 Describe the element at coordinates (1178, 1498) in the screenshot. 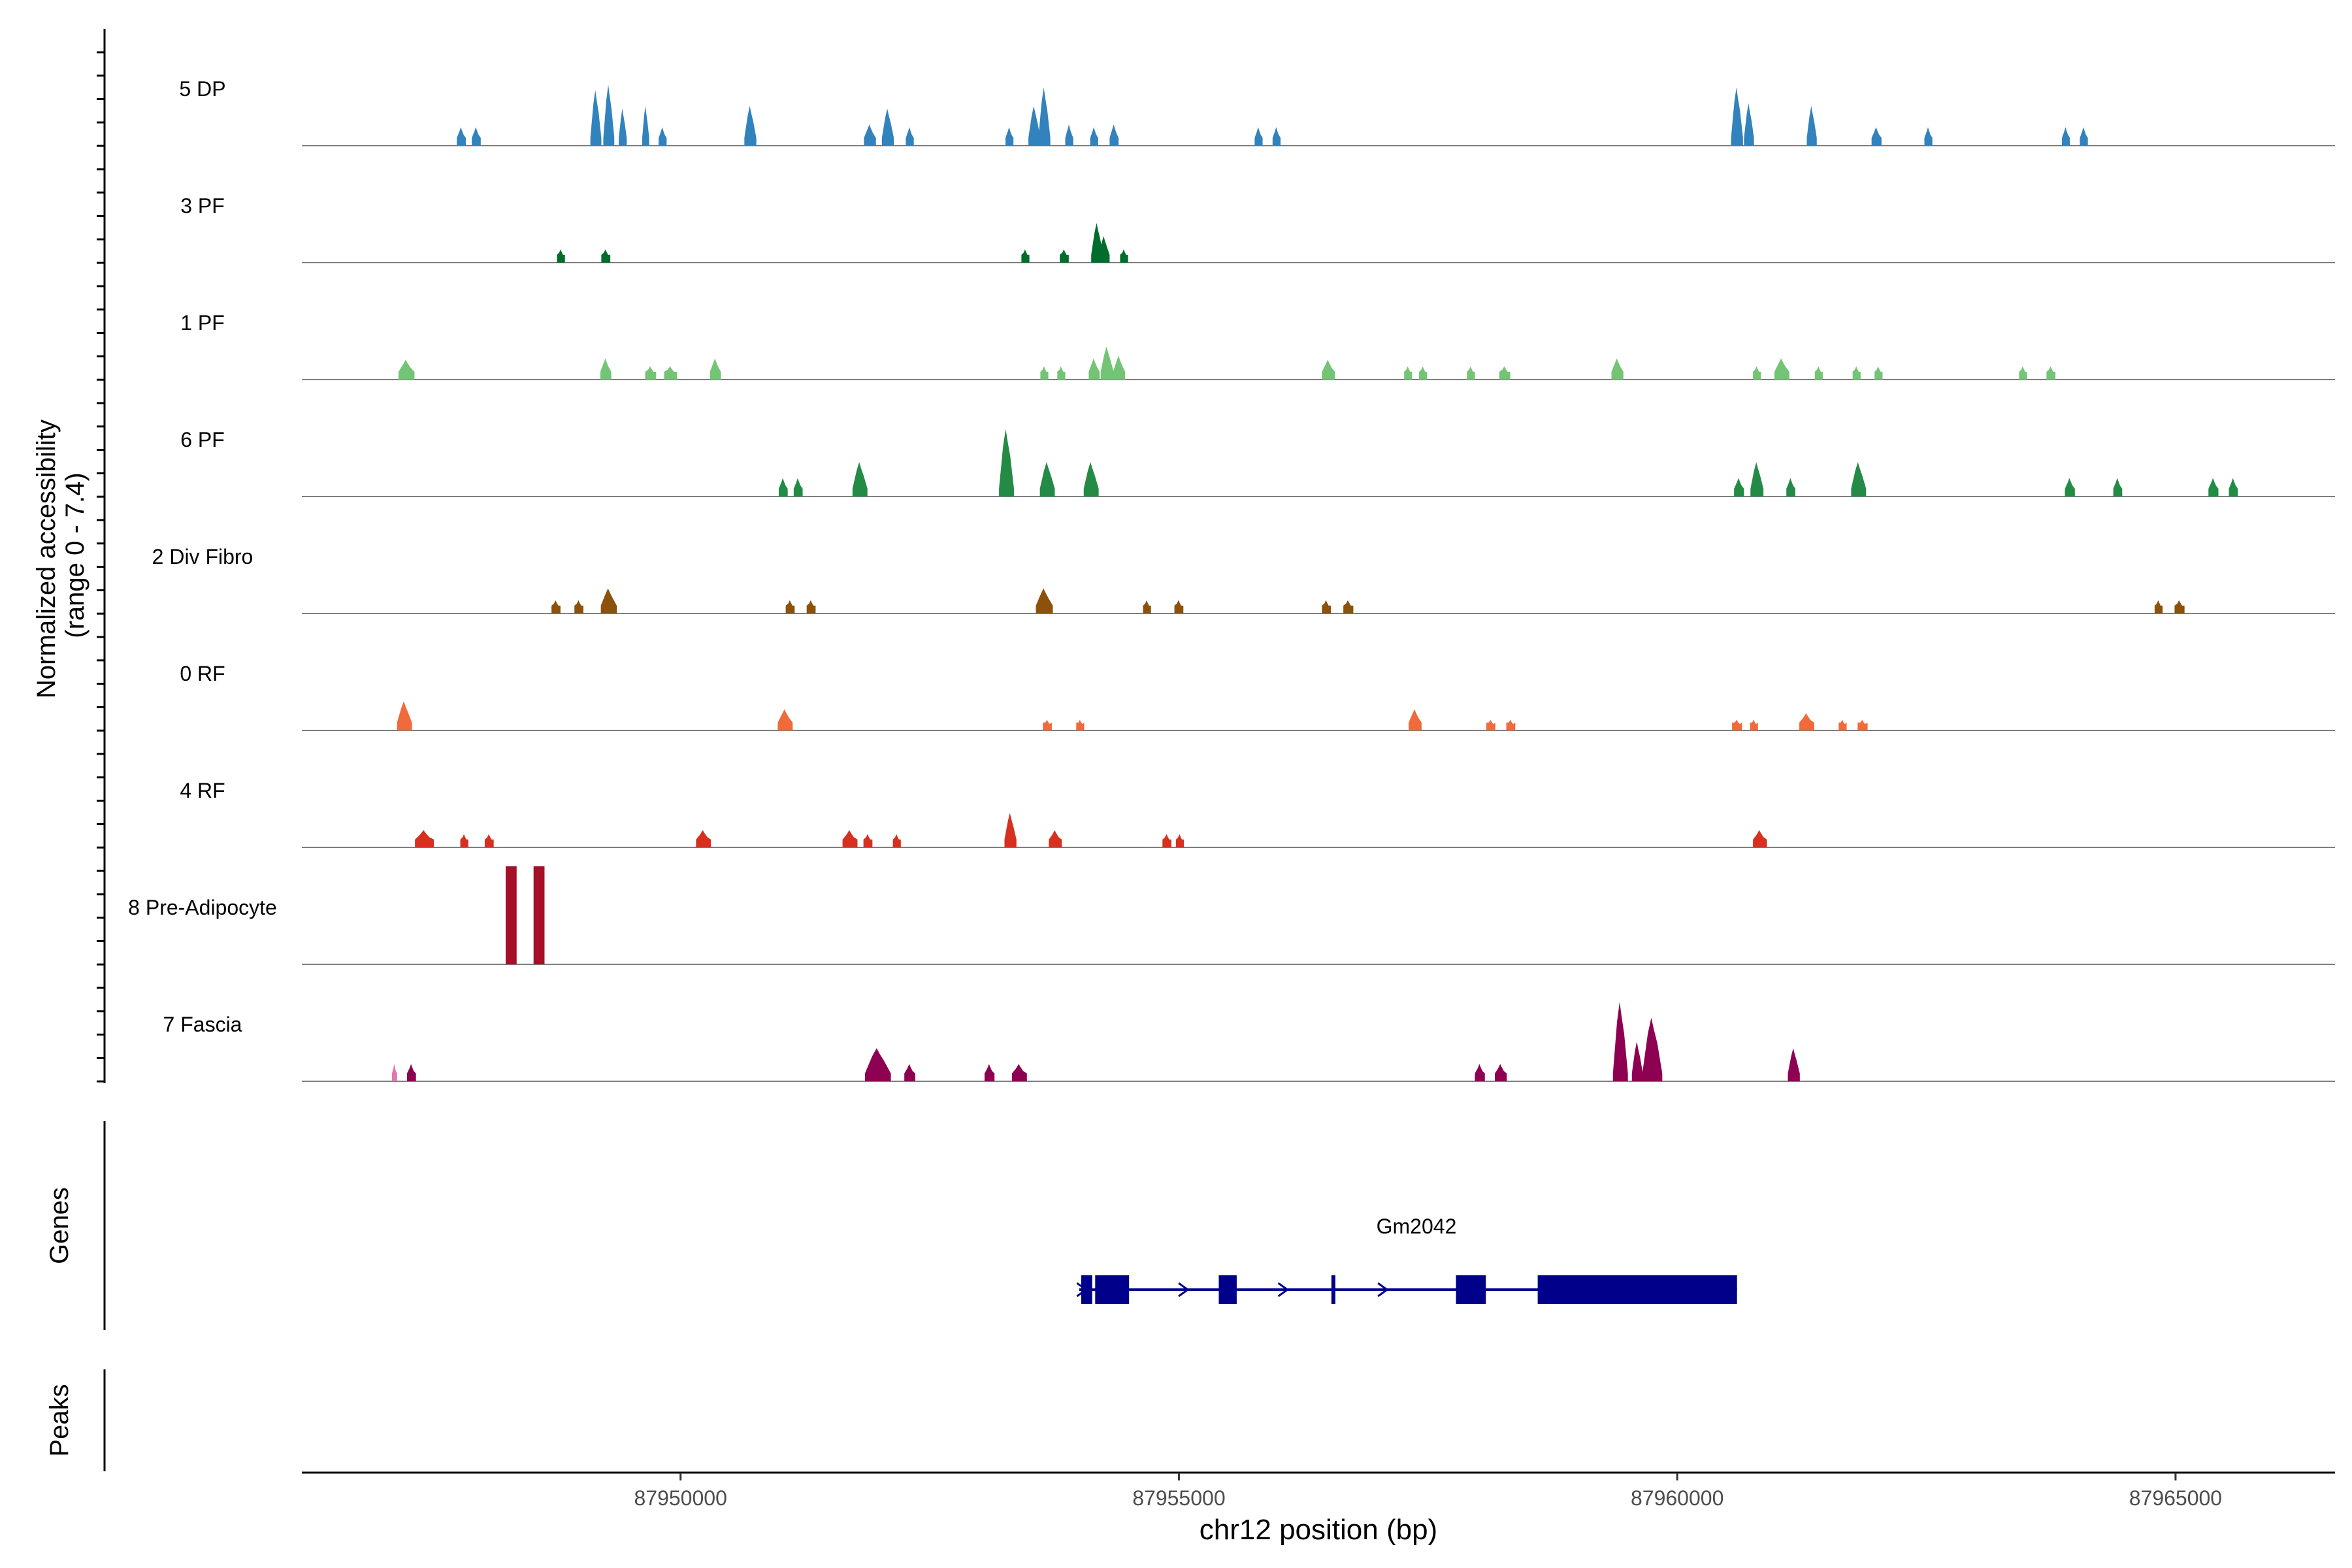

I see `x-tick-label: 87955000` at that location.